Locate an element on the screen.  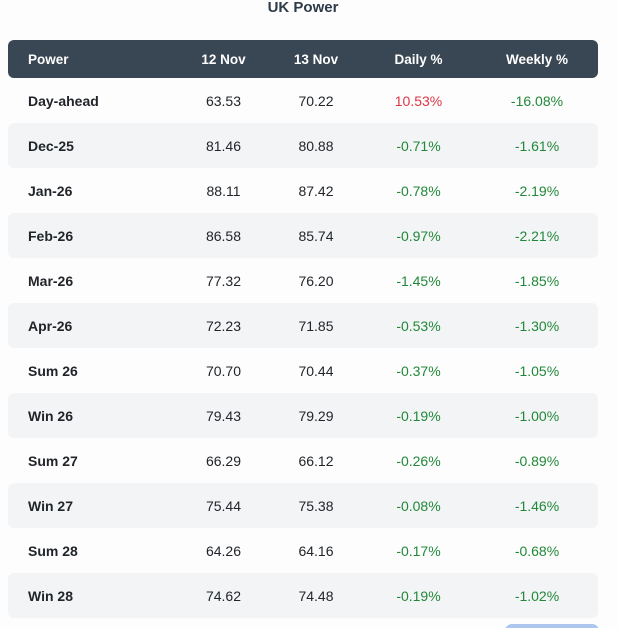
header-power: Power is located at coordinates (48, 59).